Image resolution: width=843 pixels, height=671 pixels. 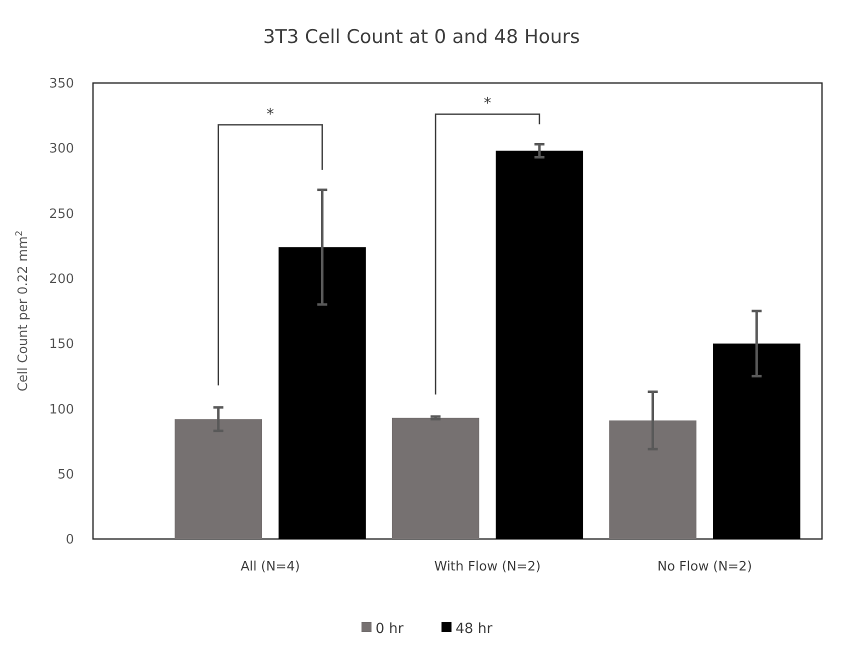 I want to click on y-tick-label: 300, so click(x=61, y=149).